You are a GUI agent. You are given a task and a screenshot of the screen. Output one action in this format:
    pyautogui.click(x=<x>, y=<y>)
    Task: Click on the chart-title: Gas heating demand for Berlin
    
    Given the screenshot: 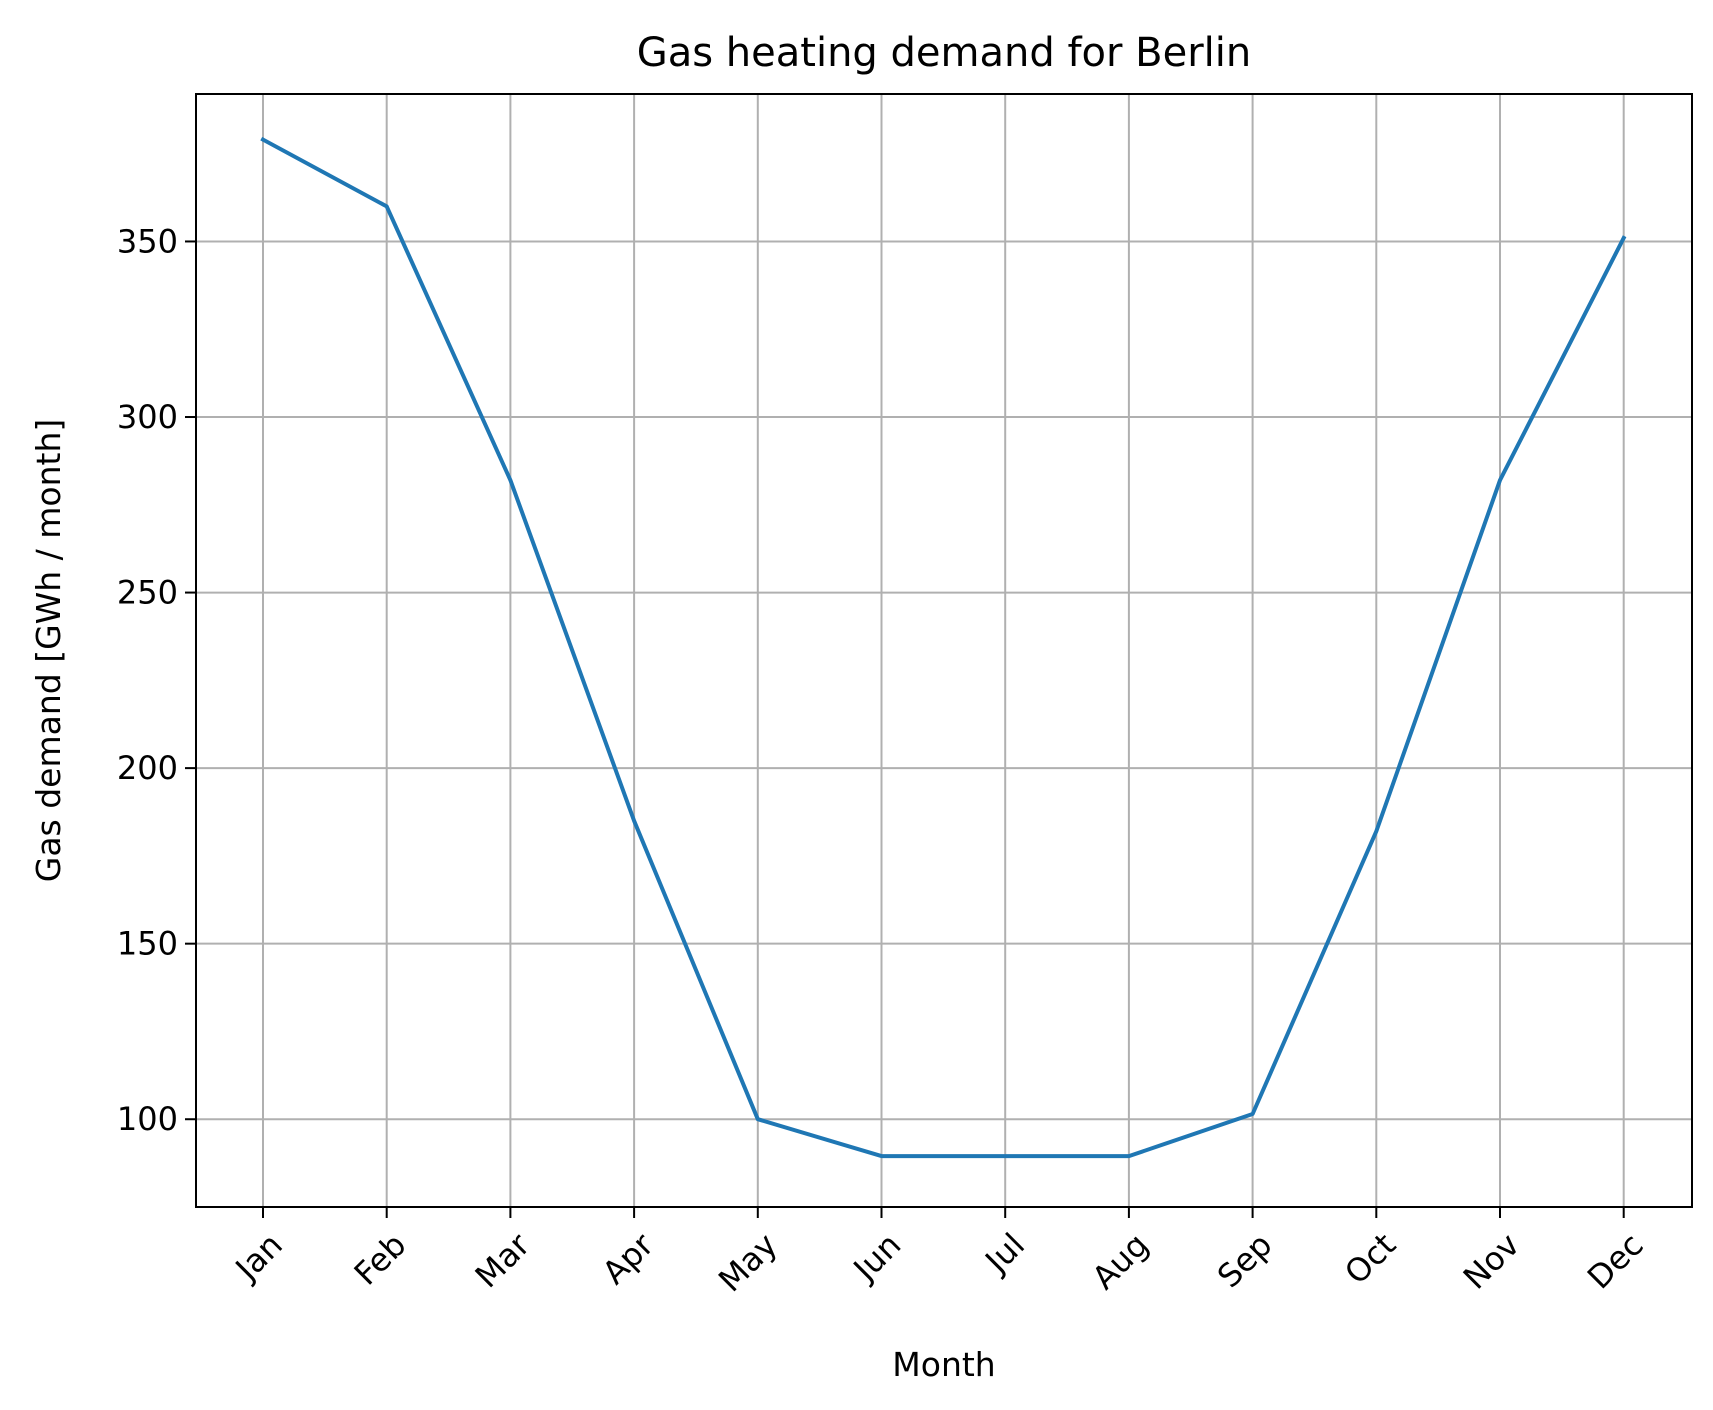 What is the action you would take?
    pyautogui.click(x=944, y=53)
    